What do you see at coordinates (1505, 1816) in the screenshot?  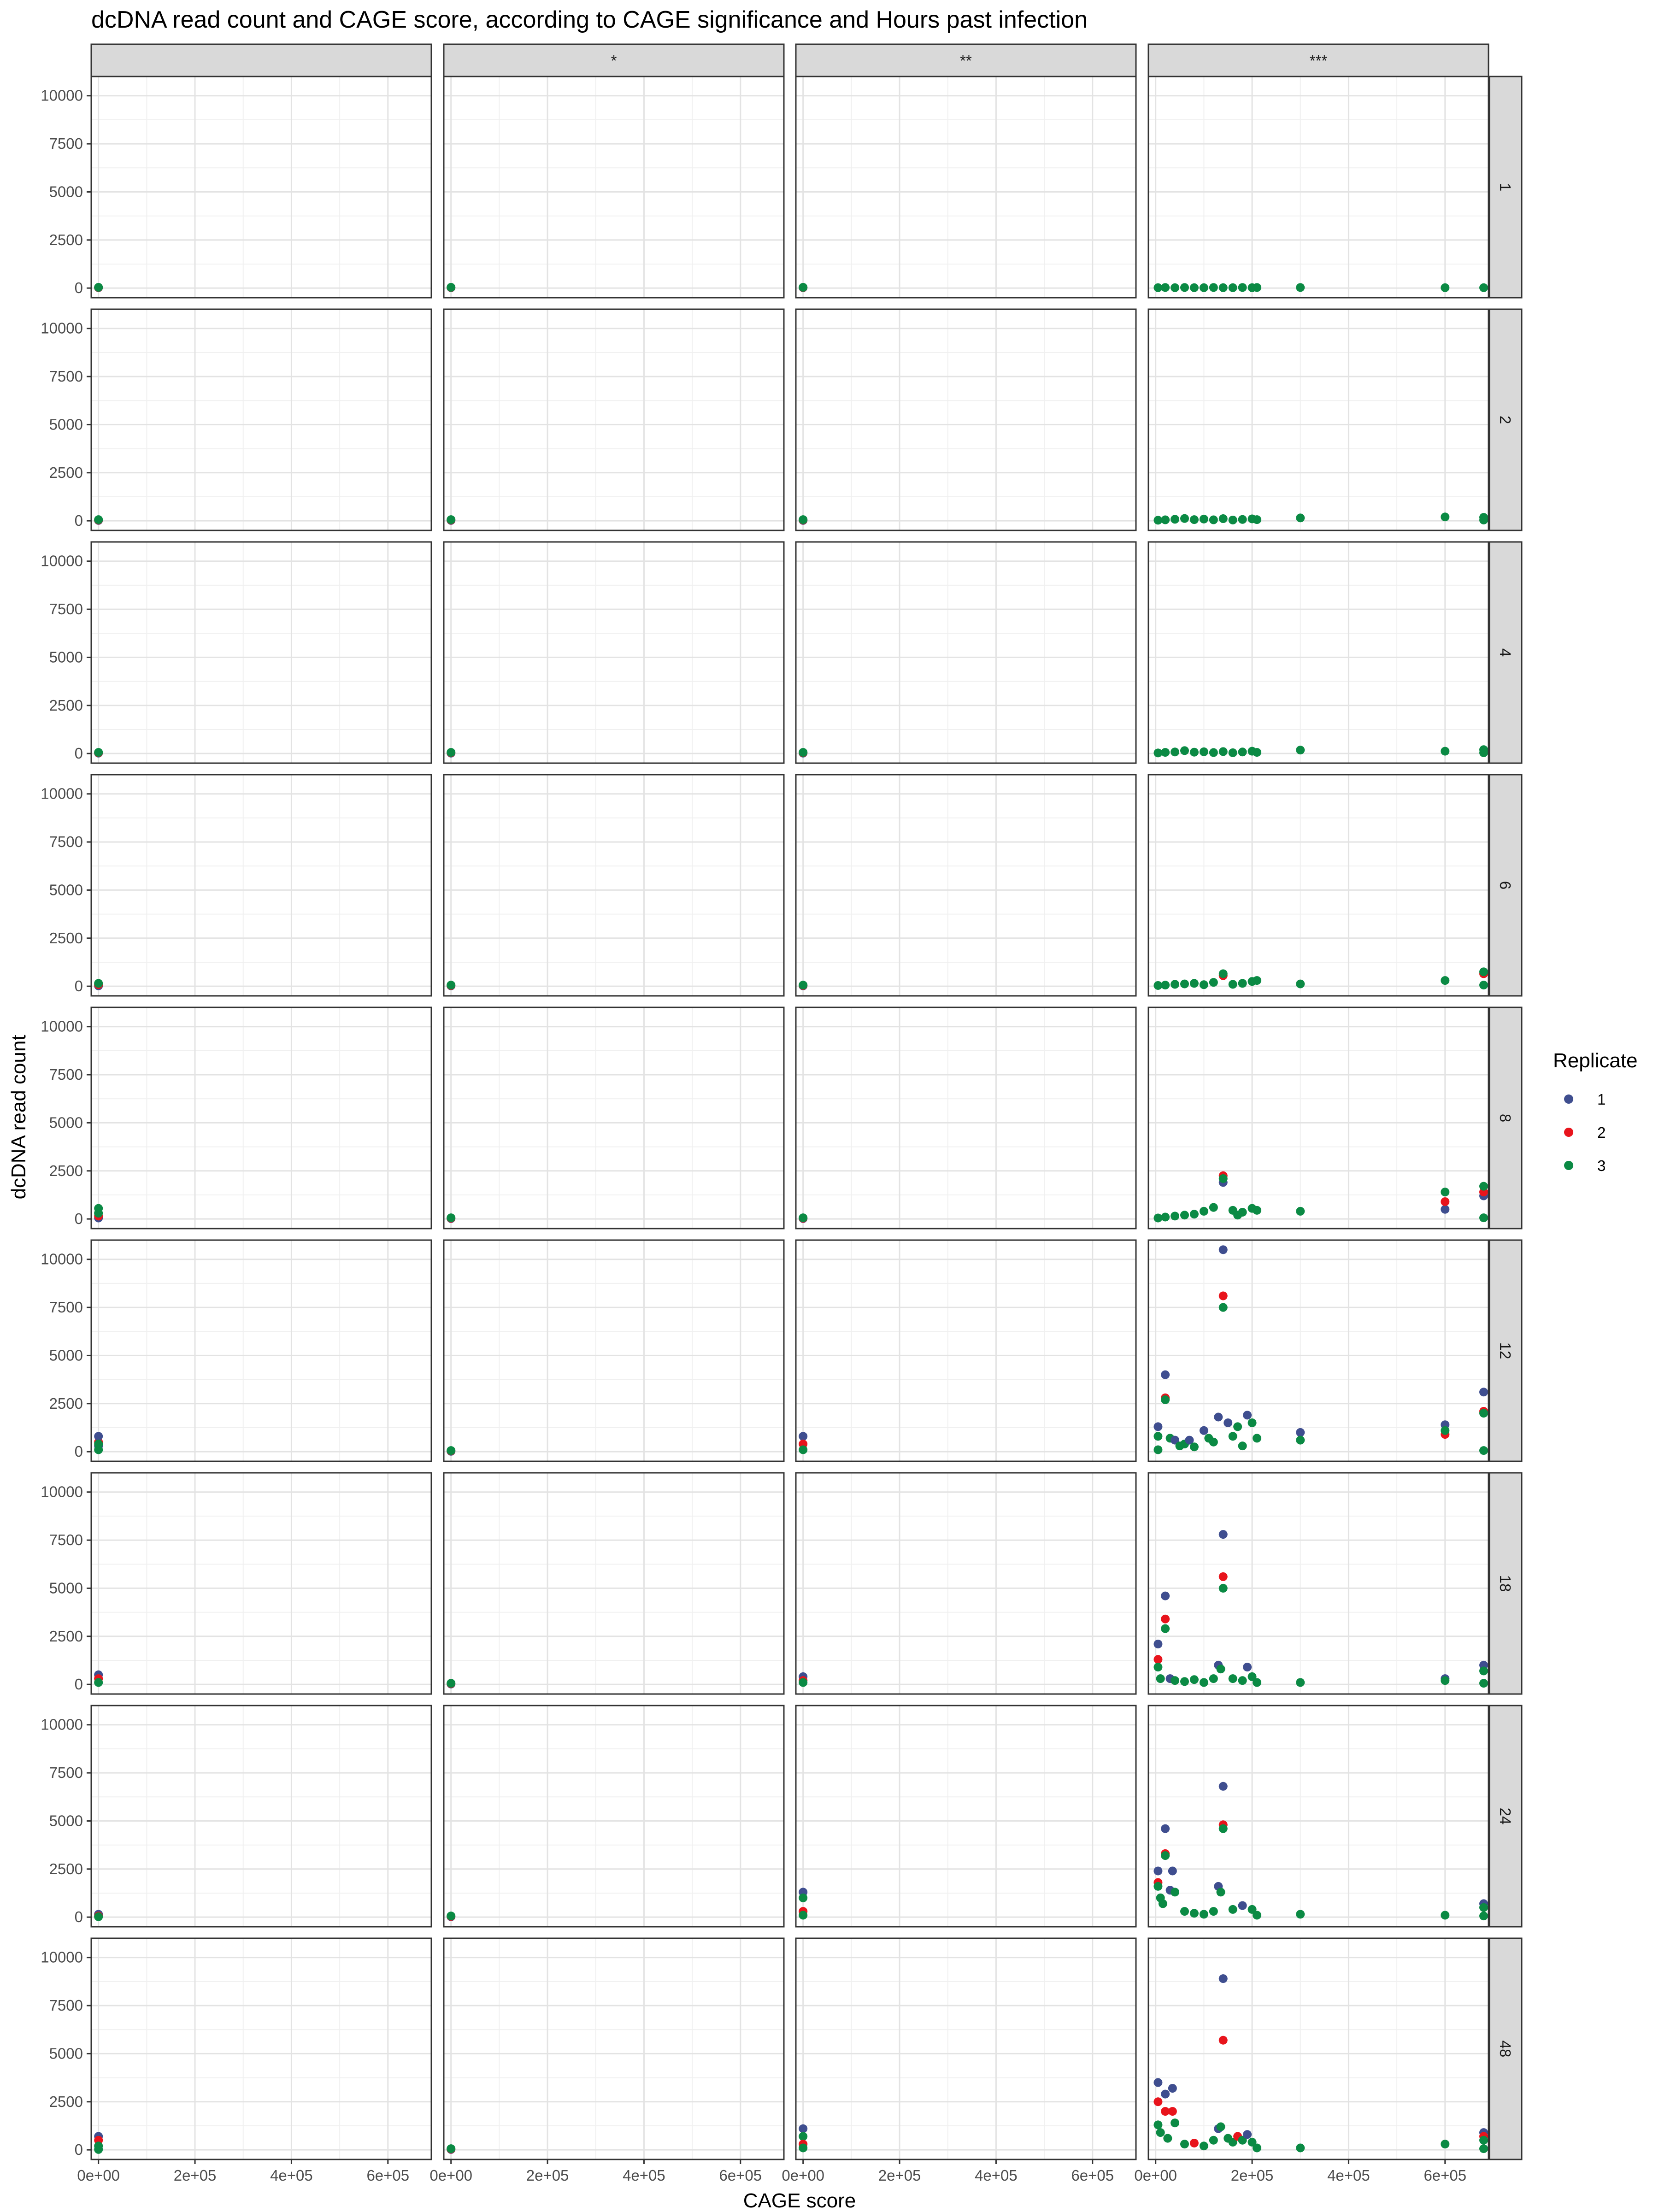 I see `row-strip-label: 24` at bounding box center [1505, 1816].